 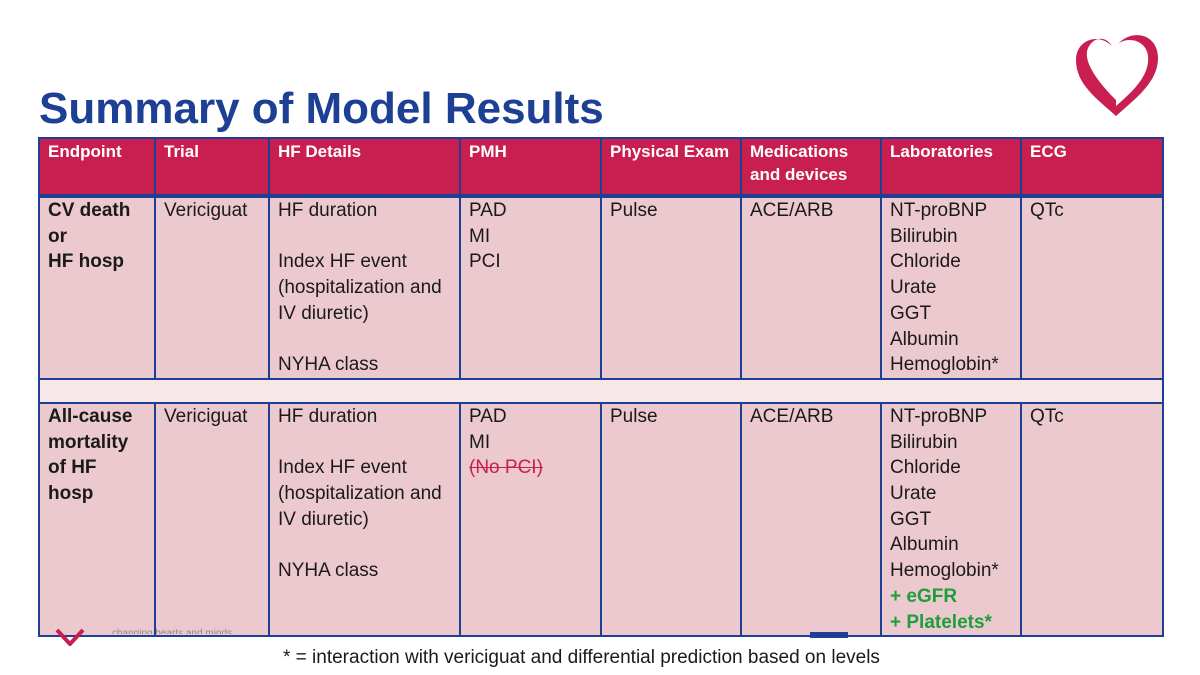 I want to click on header-physical-exam: Physical Exam, so click(x=671, y=167).